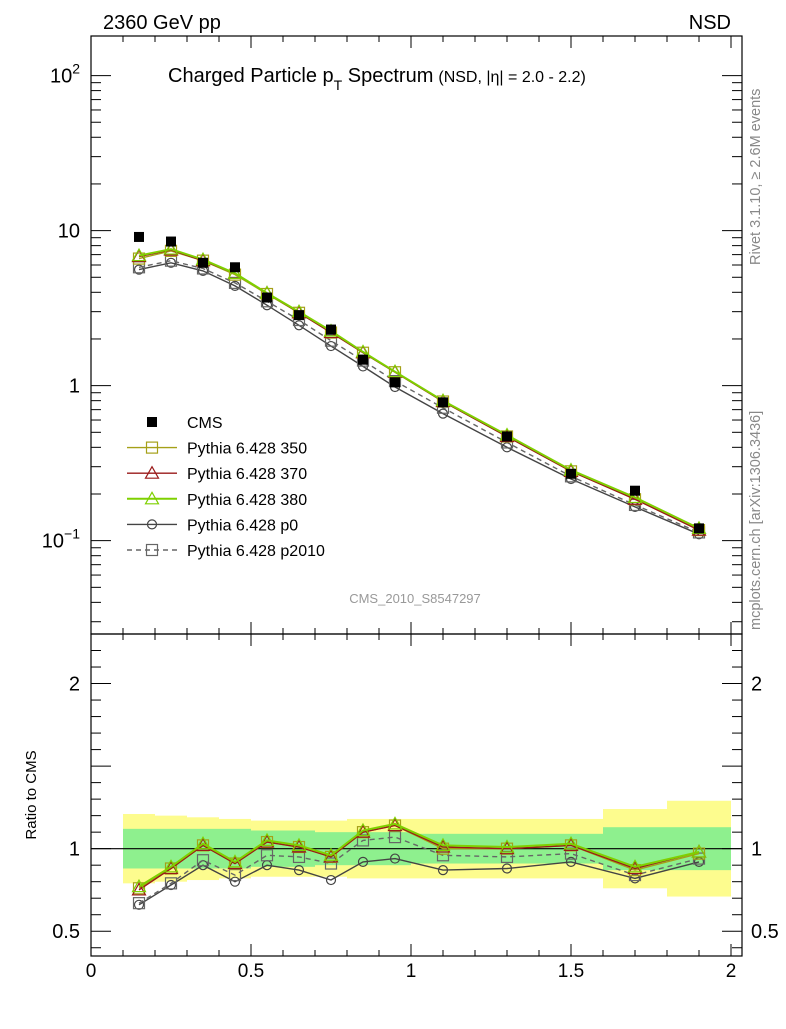 This screenshot has width=786, height=1029. What do you see at coordinates (74, 685) in the screenshot?
I see `y-tick-label: 2` at bounding box center [74, 685].